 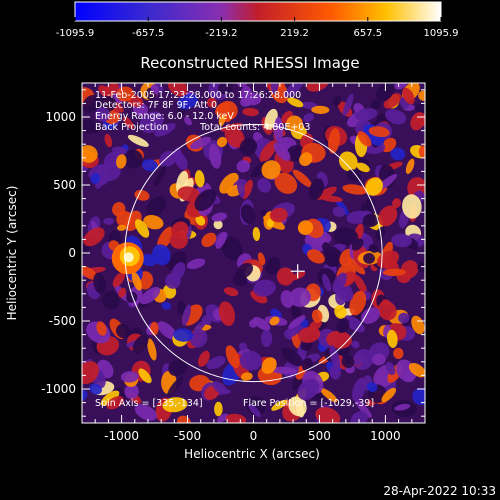 I want to click on x-tick-label: 500, so click(x=319, y=436).